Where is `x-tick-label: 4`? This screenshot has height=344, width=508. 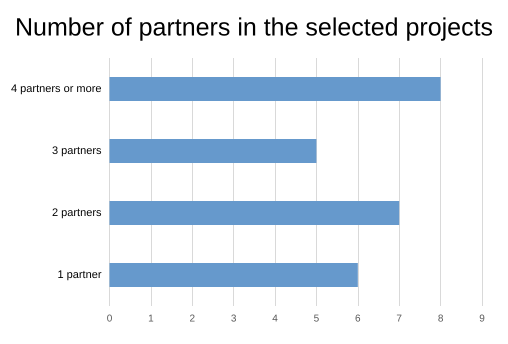 x-tick-label: 4 is located at coordinates (275, 319).